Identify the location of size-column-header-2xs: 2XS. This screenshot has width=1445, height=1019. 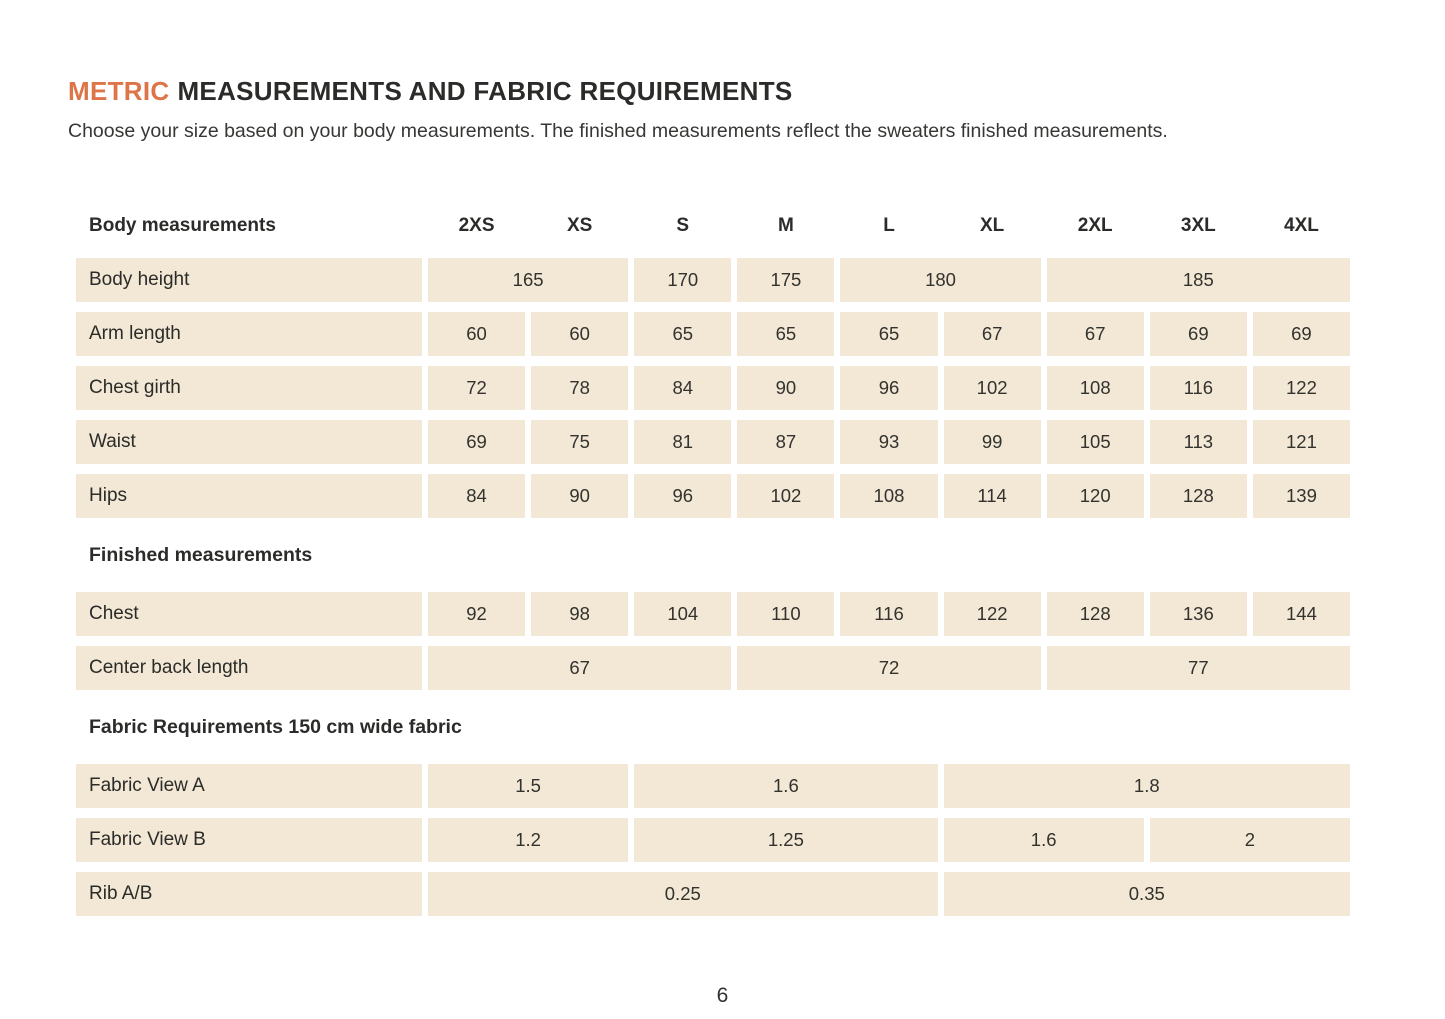
(476, 225).